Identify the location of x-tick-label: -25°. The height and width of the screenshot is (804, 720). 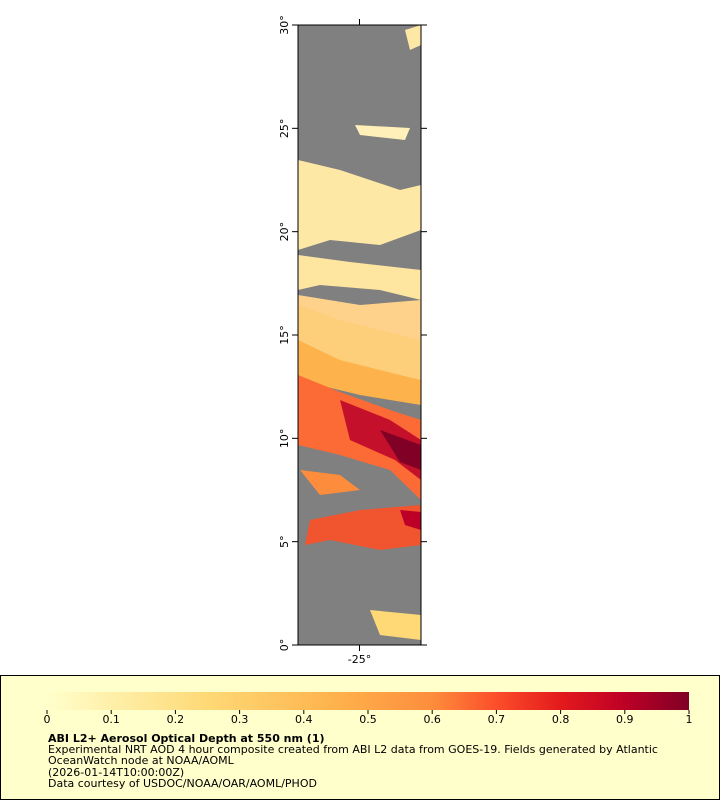
(359, 659).